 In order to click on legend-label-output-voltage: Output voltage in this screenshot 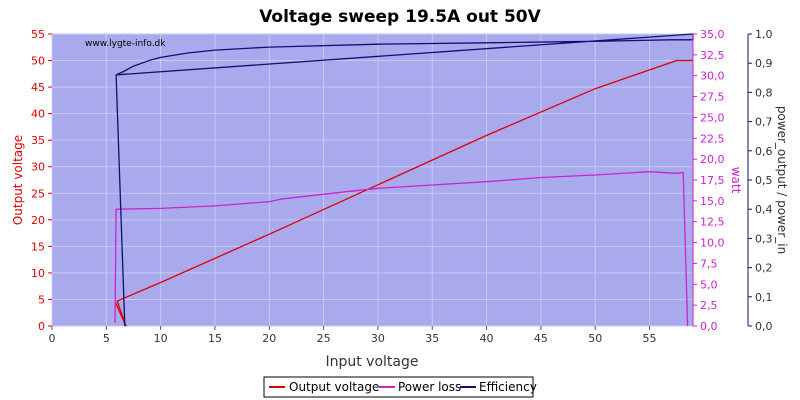, I will do `click(334, 387)`.